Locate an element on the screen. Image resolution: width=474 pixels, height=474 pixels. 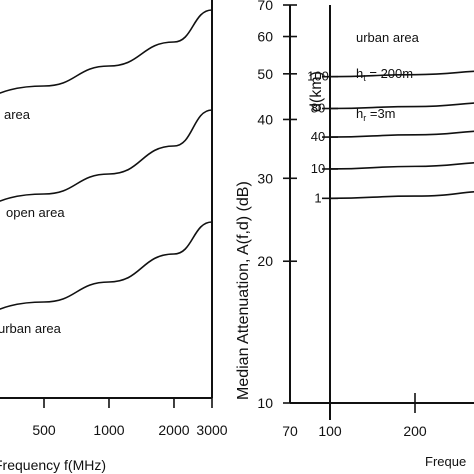
right-y-tick-label: 40 is located at coordinates (265, 119).